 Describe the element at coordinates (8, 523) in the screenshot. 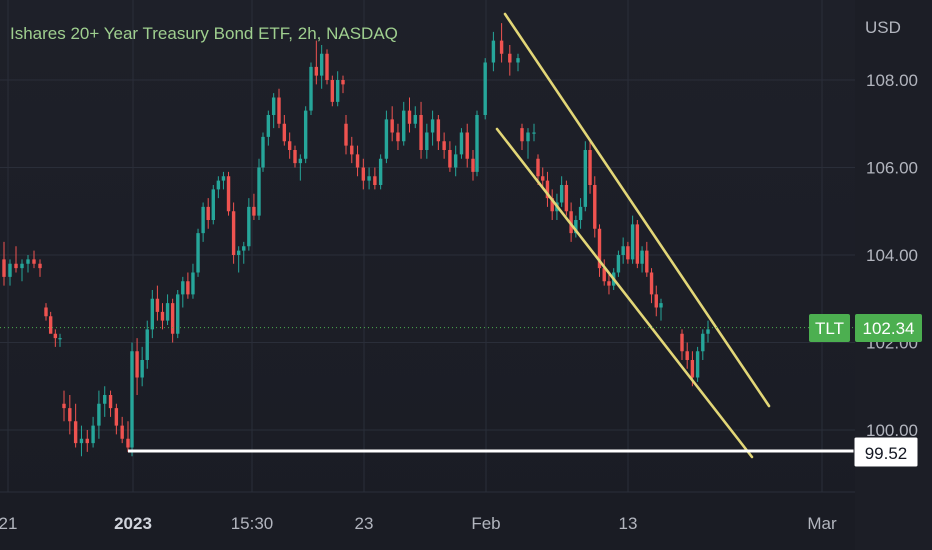

I see `x-tick-label: 21` at that location.